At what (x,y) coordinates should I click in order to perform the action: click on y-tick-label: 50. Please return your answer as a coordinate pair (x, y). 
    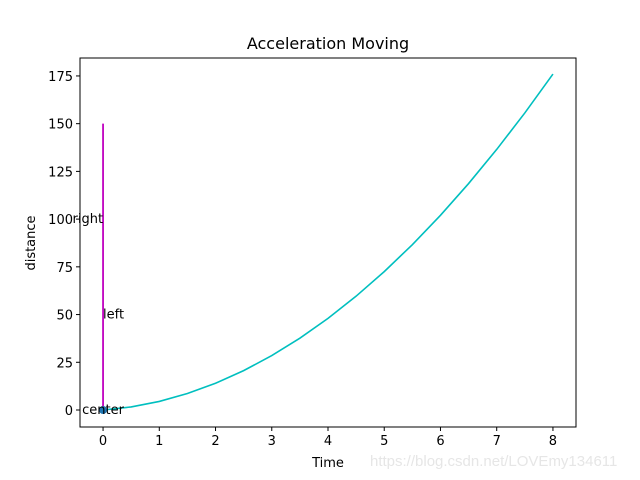
    Looking at the image, I should click on (64, 316).